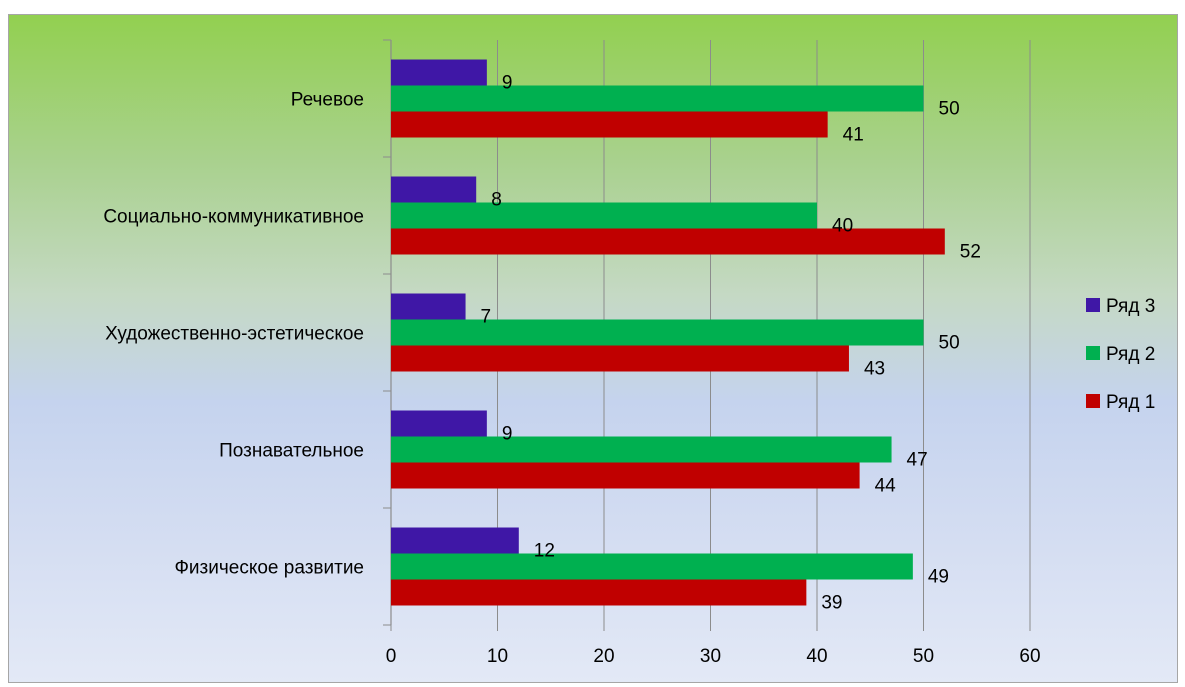 The height and width of the screenshot is (687, 1185). I want to click on category-label: Художественно-эстетическое, so click(234, 334).